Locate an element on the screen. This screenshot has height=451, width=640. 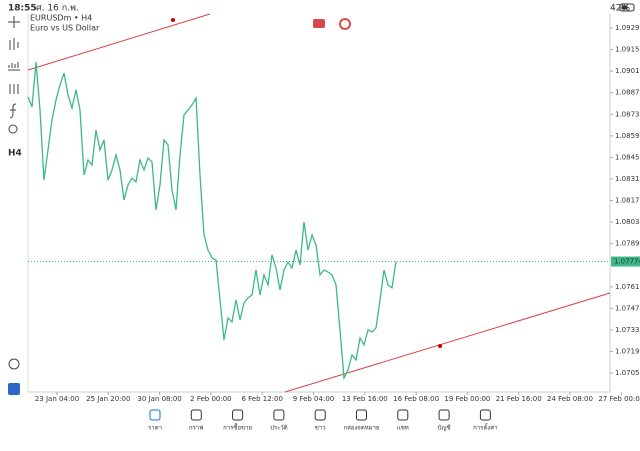
tab-label: กราฟ is located at coordinates (196, 428).